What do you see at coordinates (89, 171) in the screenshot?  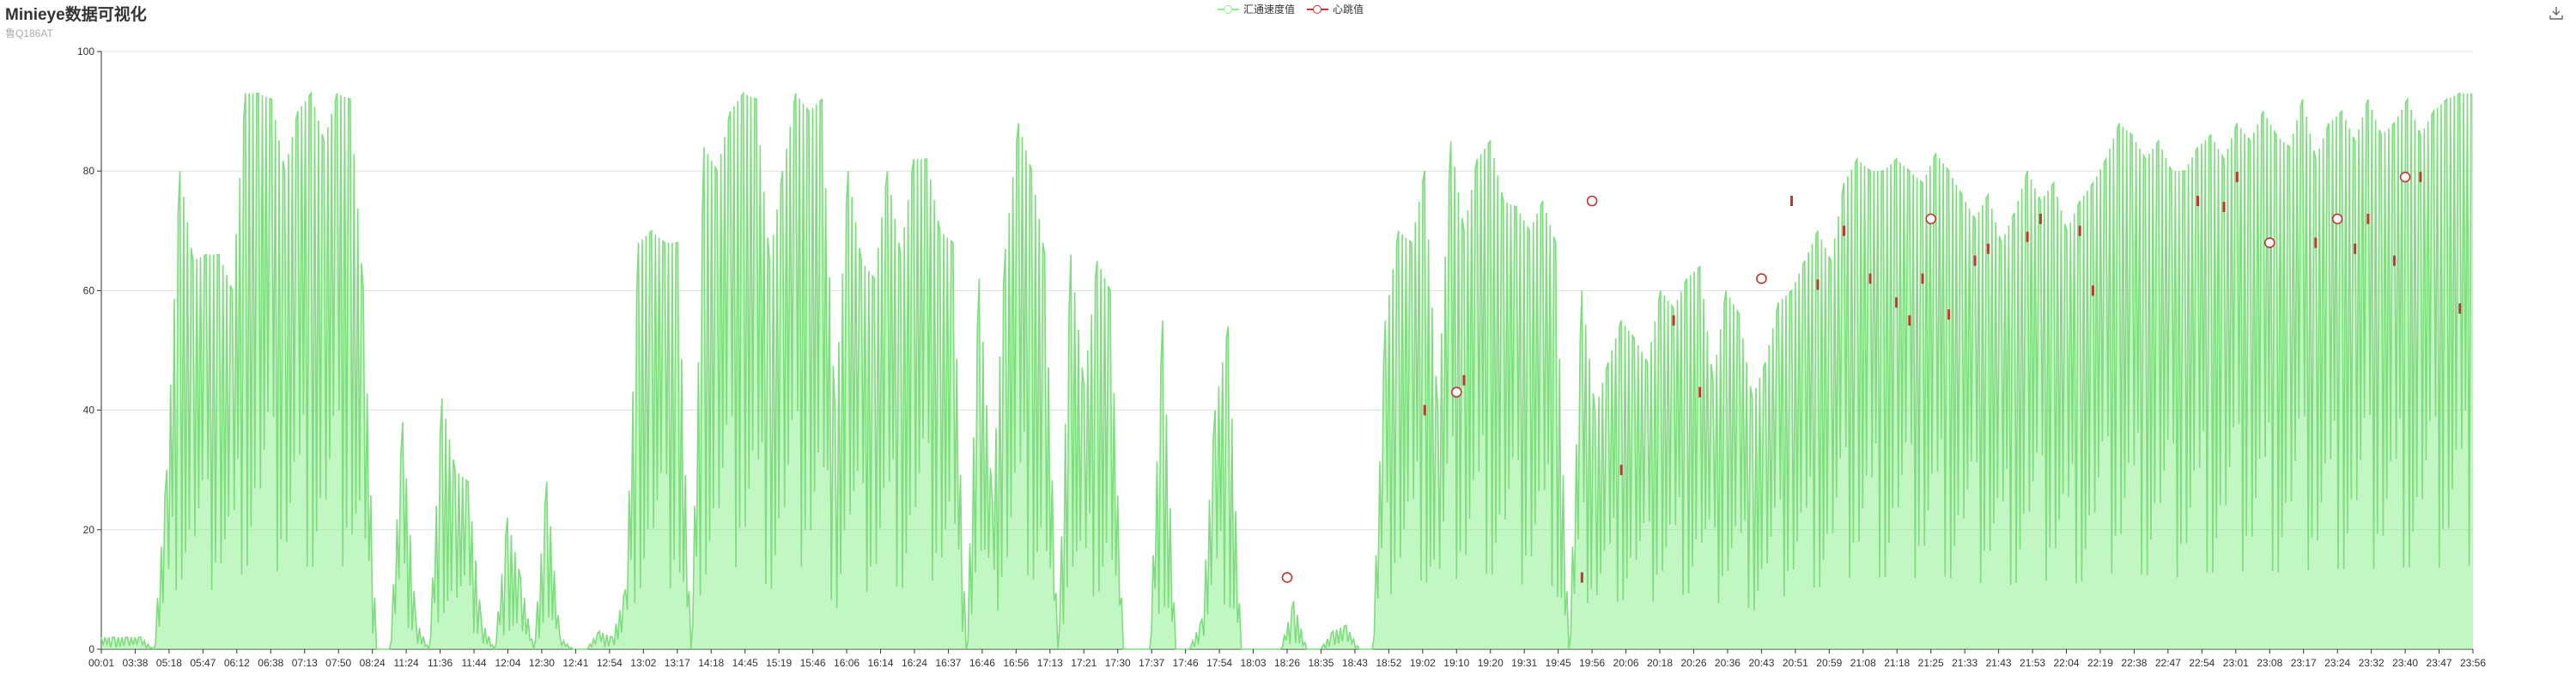 I see `y-tick-label: 80` at bounding box center [89, 171].